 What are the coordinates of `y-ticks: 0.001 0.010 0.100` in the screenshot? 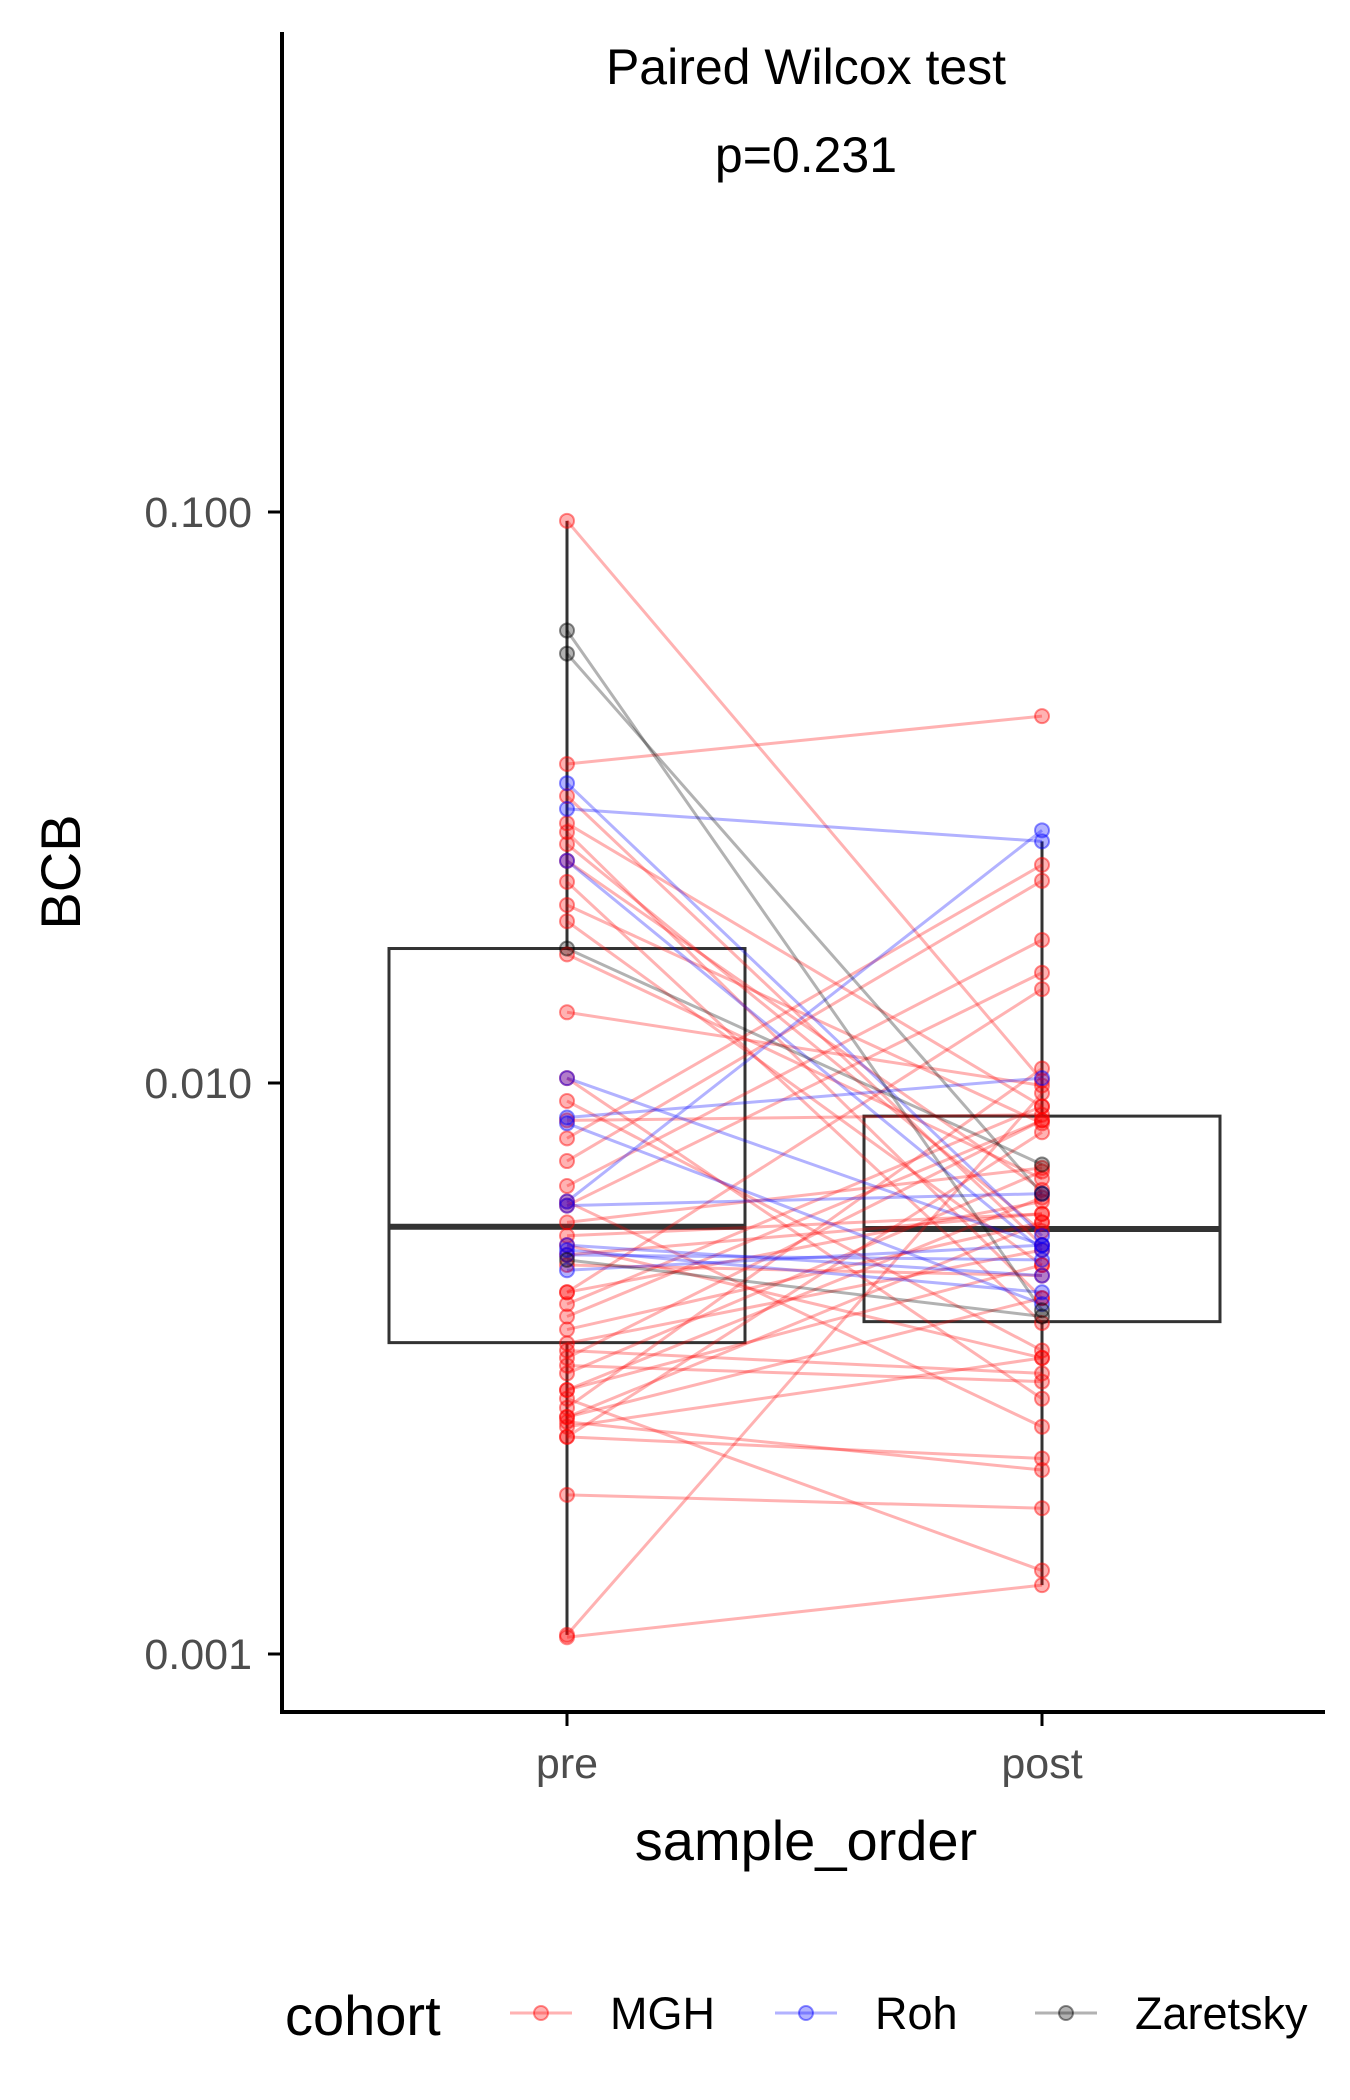 It's located at (213, 1084).